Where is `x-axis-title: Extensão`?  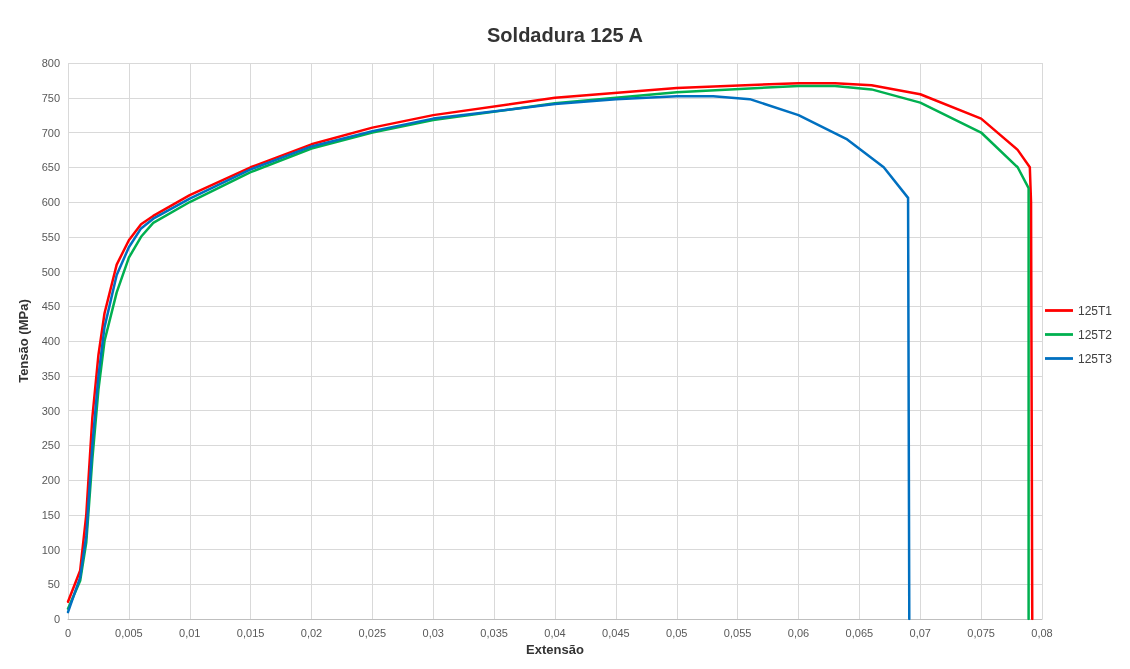 x-axis-title: Extensão is located at coordinates (555, 649).